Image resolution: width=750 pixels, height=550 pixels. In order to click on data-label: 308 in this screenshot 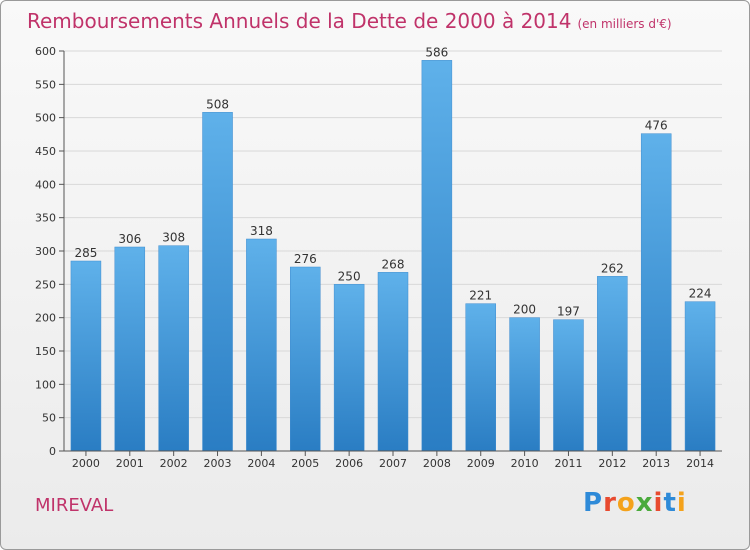, I will do `click(173, 238)`.